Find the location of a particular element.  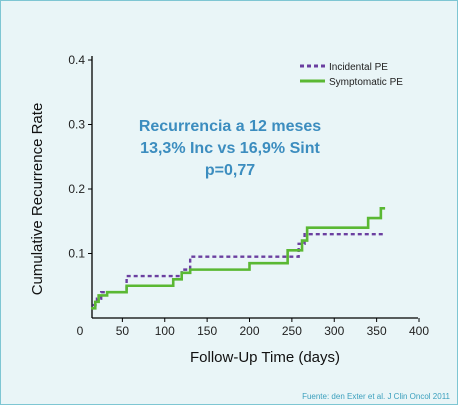

y-tick-label: 0.3 is located at coordinates (76, 125).